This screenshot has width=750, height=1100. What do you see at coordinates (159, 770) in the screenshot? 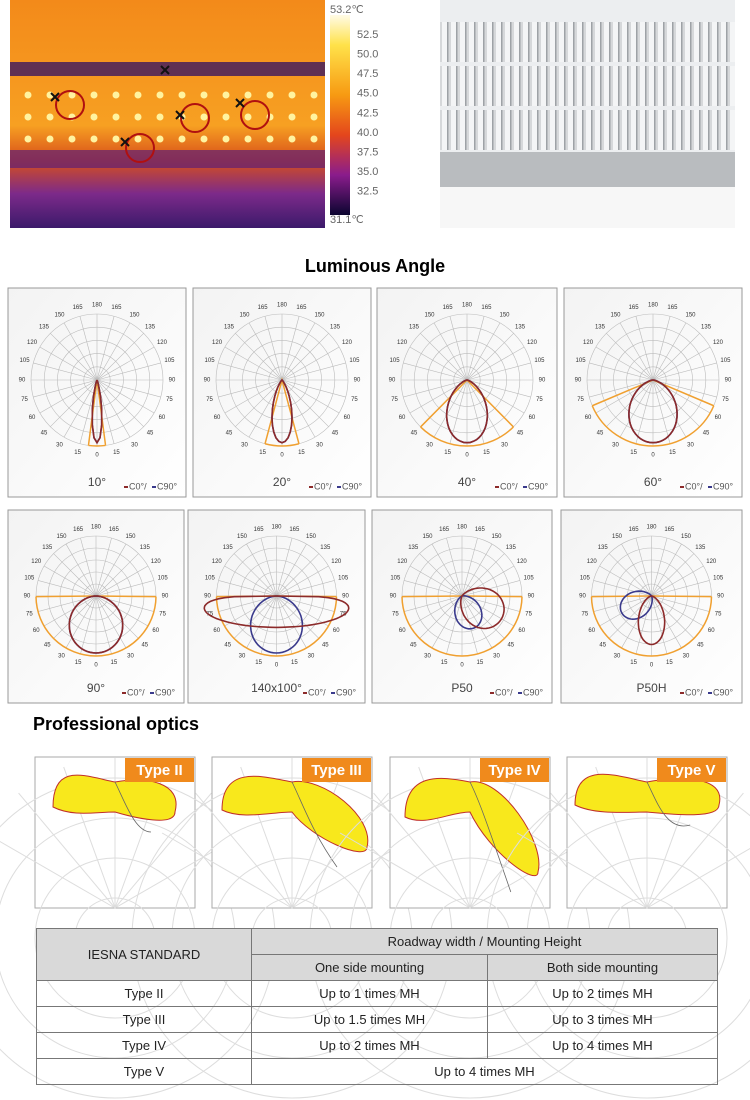
I see `type-badge` at bounding box center [159, 770].